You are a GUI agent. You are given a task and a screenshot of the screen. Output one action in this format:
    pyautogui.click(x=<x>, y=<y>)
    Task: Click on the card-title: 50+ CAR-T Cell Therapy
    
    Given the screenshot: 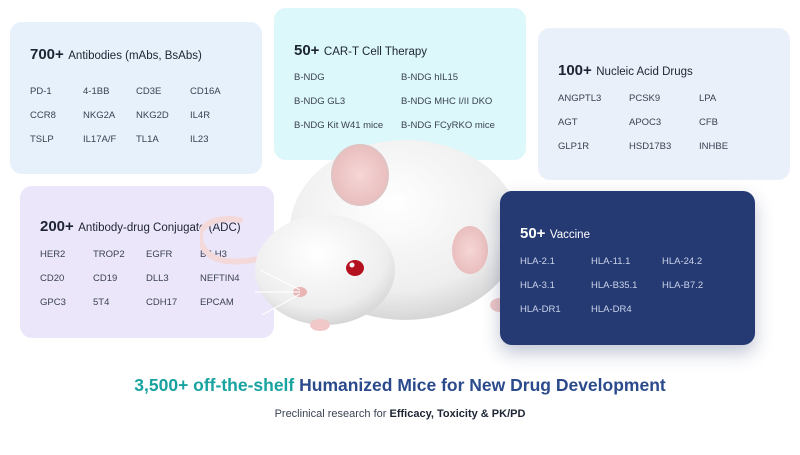 What is the action you would take?
    pyautogui.click(x=361, y=50)
    